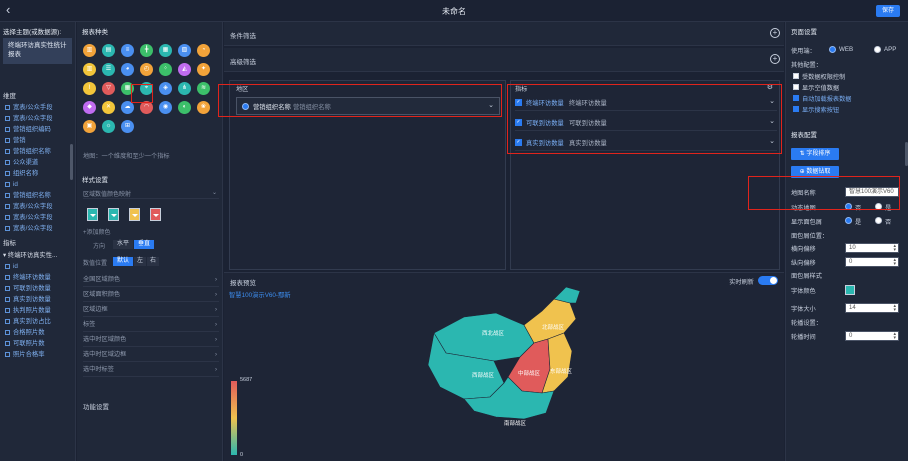 The width and height of the screenshot is (908, 461). What do you see at coordinates (89, 50) in the screenshot?
I see `bar-chart-icon: ▥` at bounding box center [89, 50].